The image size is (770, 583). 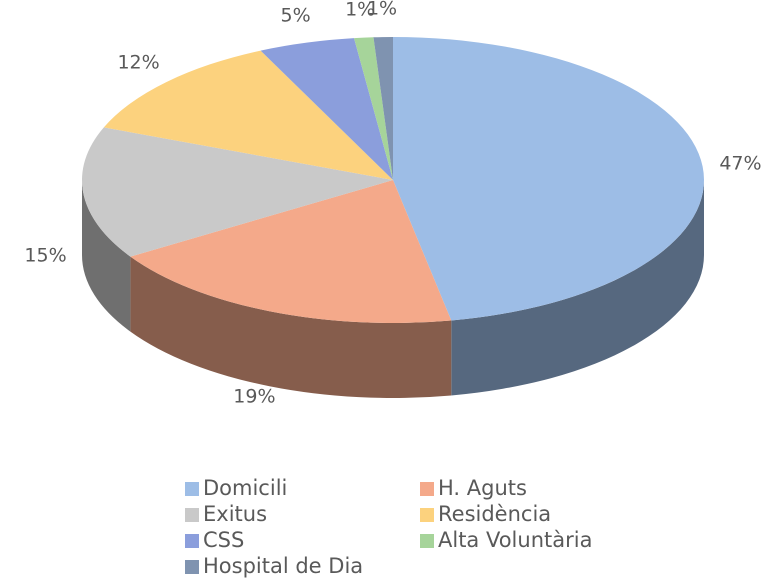 What do you see at coordinates (482, 488) in the screenshot?
I see `legend-label: H. Aguts` at bounding box center [482, 488].